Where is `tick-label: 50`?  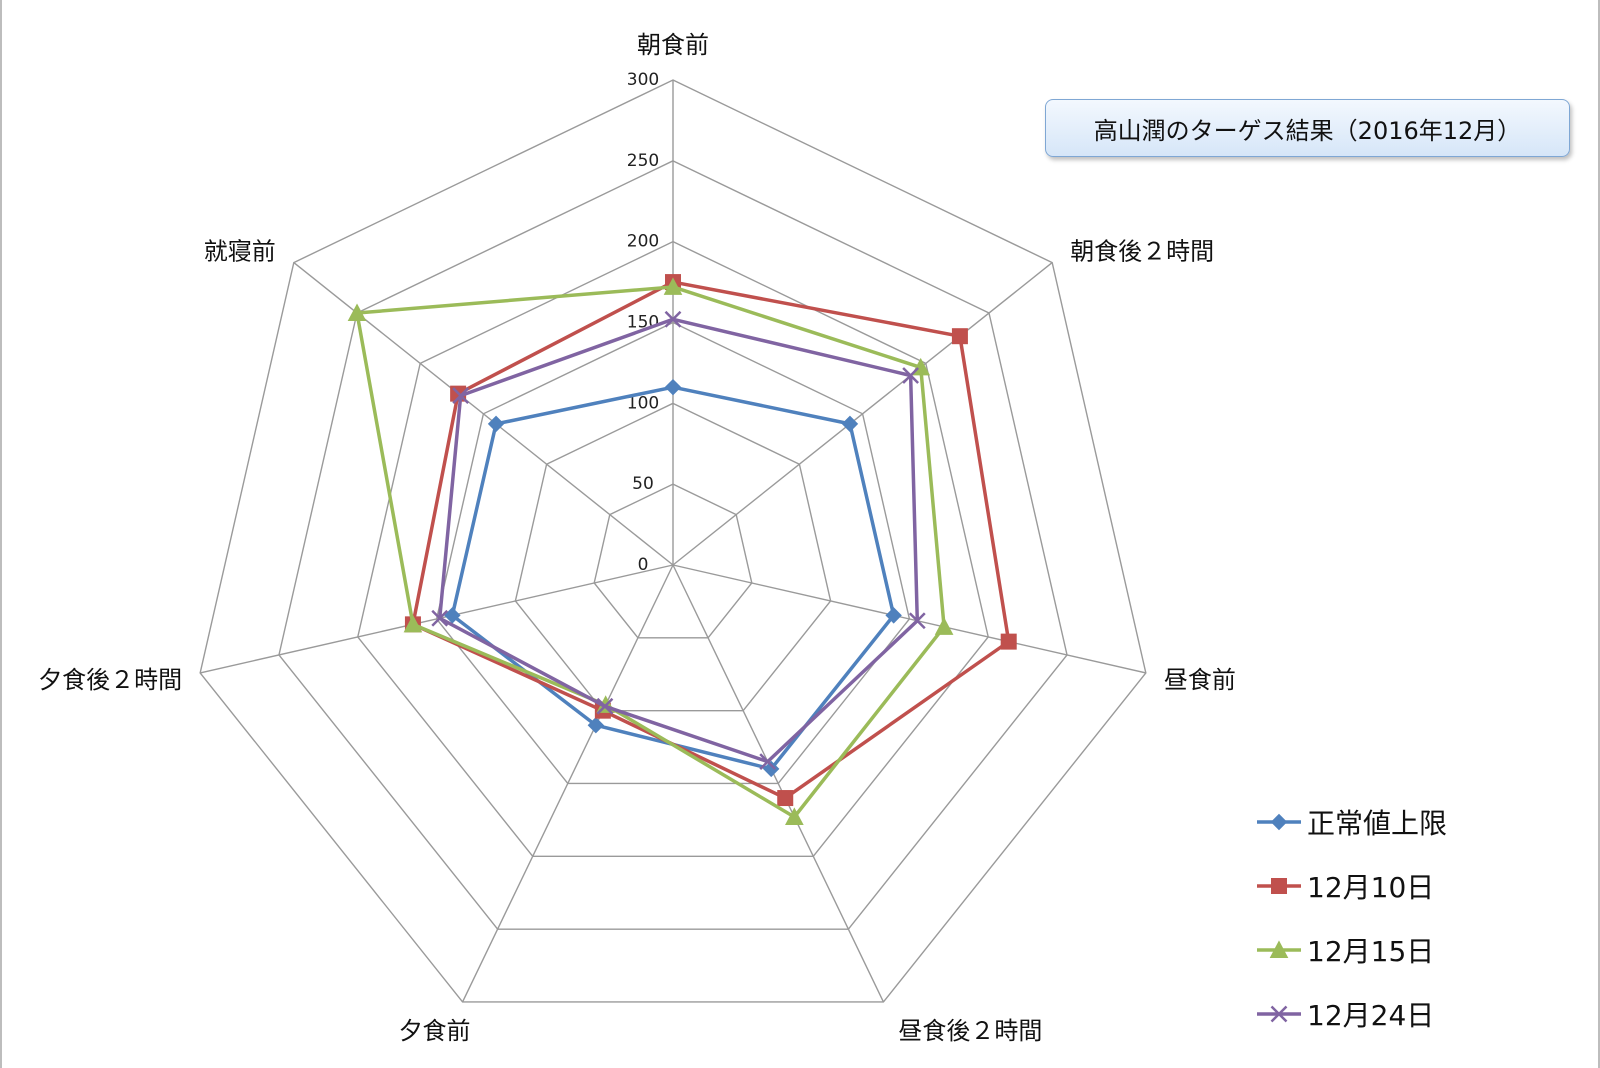
tick-label: 50 is located at coordinates (643, 484).